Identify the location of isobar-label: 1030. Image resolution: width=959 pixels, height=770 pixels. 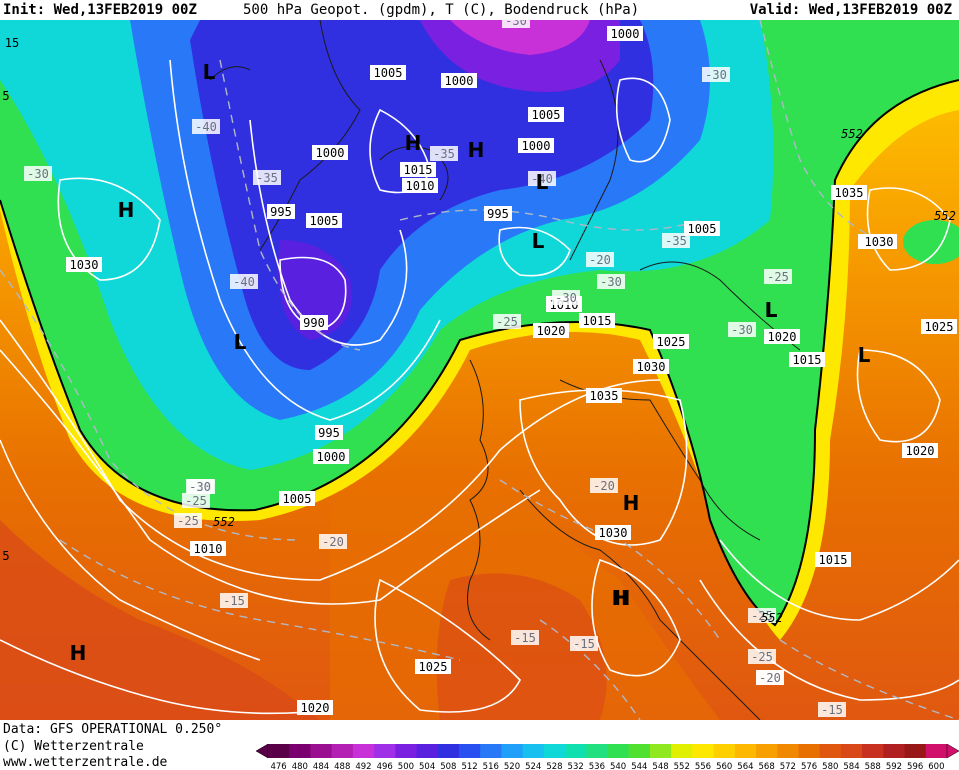
(651, 367).